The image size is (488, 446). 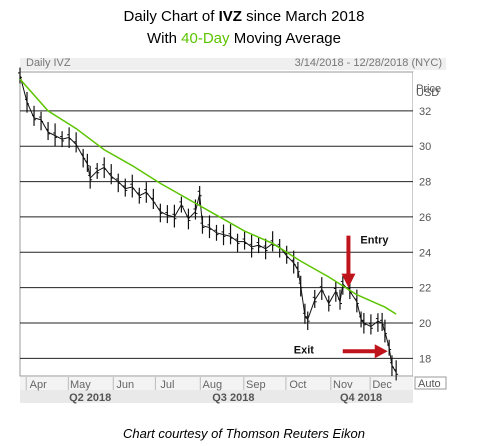 I want to click on x-month-label: Dec, so click(x=382, y=385).